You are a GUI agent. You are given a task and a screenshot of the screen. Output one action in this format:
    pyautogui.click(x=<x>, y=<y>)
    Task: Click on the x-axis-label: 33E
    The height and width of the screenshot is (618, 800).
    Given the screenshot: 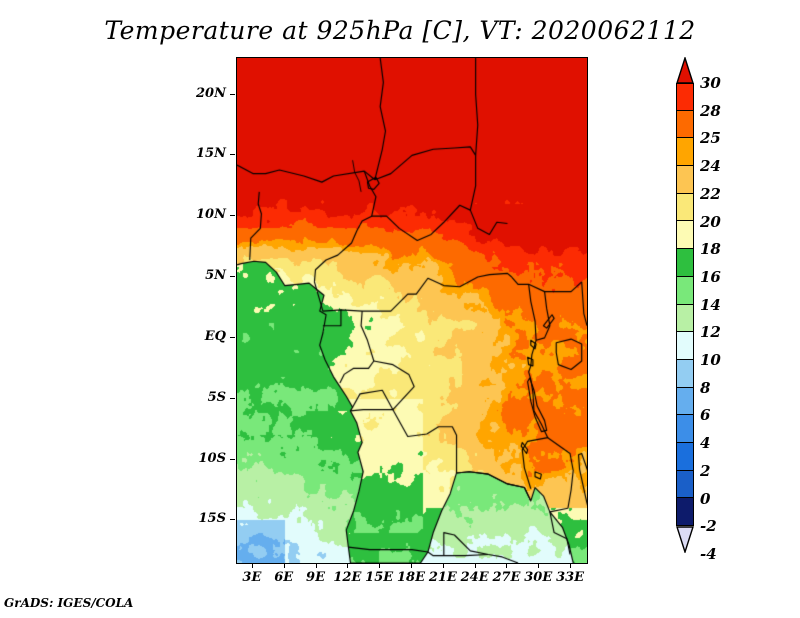 What is the action you would take?
    pyautogui.click(x=570, y=577)
    